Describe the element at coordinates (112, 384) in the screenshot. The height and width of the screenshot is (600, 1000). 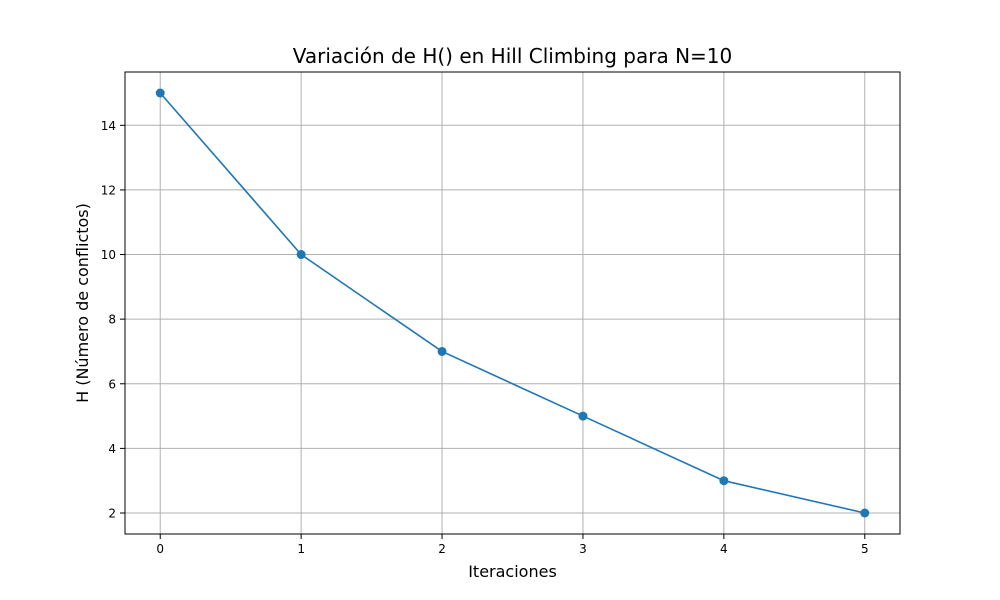
I see `y-tick-label: 6` at that location.